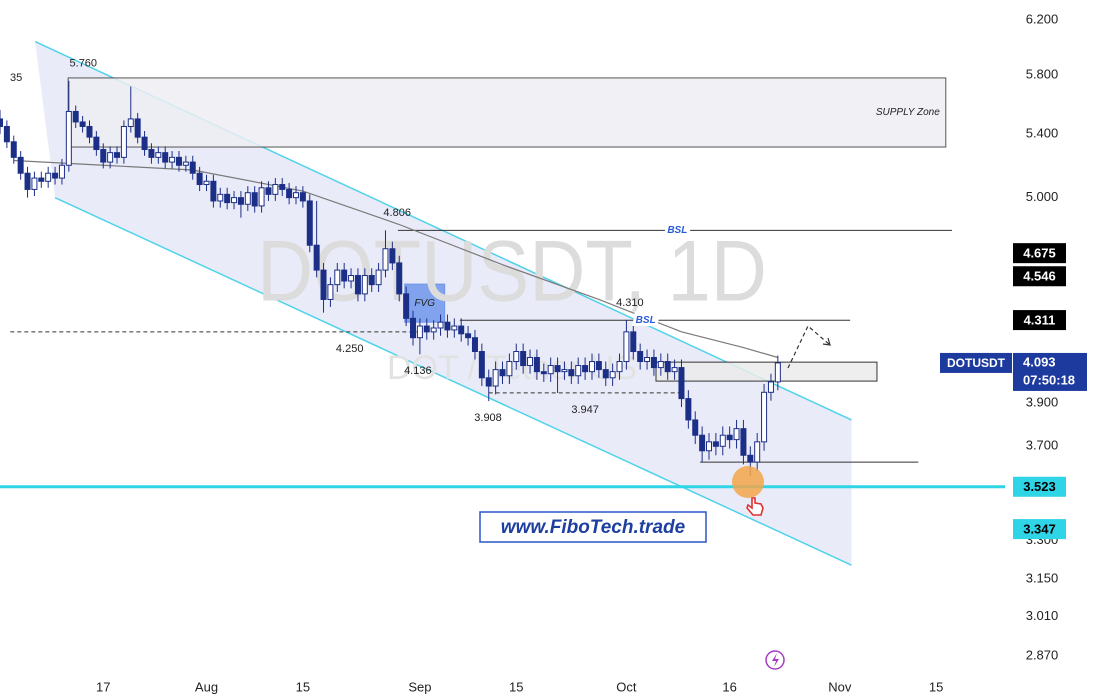 This screenshot has width=1100, height=700. I want to click on countdown: 07:50:18, so click(1049, 379).